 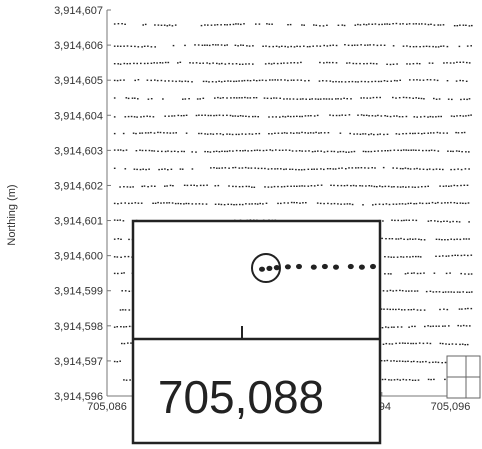 What do you see at coordinates (361, 267) in the screenshot?
I see `inset-point` at bounding box center [361, 267].